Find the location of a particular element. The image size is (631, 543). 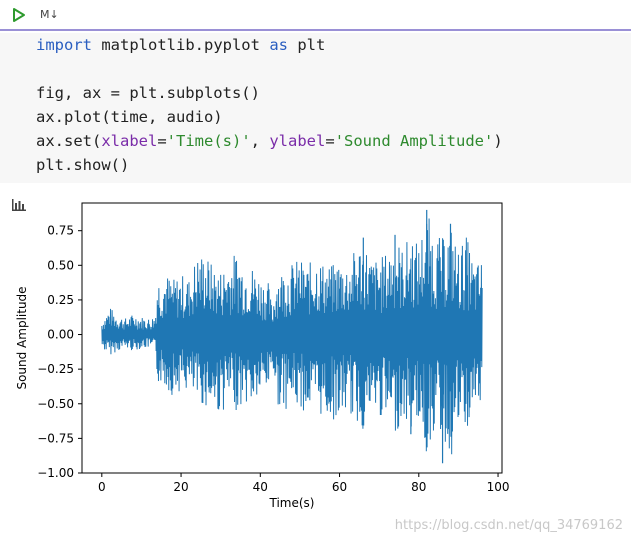

code-line: ax.plot(time, audio) is located at coordinates (129, 117).